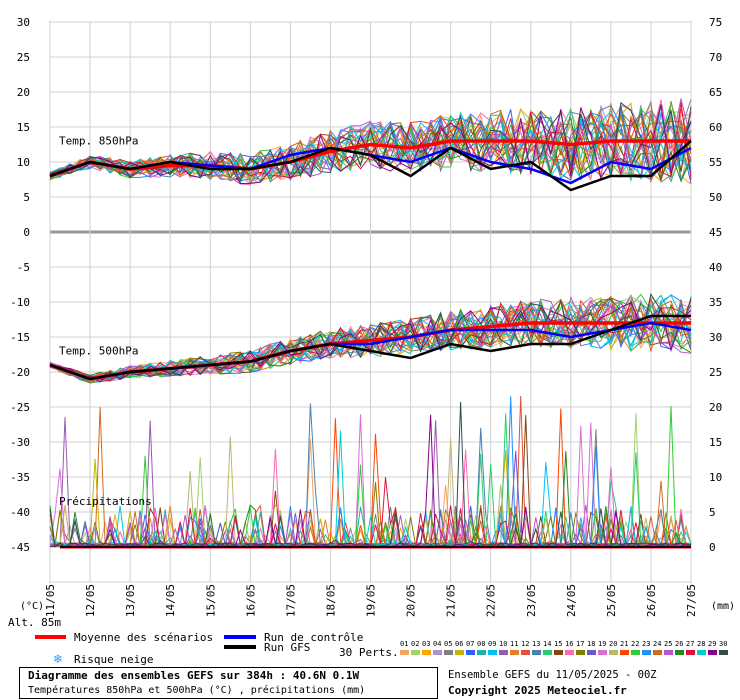 The image size is (740, 700). I want to click on legend-snow-label: Risque neige, so click(113, 659).